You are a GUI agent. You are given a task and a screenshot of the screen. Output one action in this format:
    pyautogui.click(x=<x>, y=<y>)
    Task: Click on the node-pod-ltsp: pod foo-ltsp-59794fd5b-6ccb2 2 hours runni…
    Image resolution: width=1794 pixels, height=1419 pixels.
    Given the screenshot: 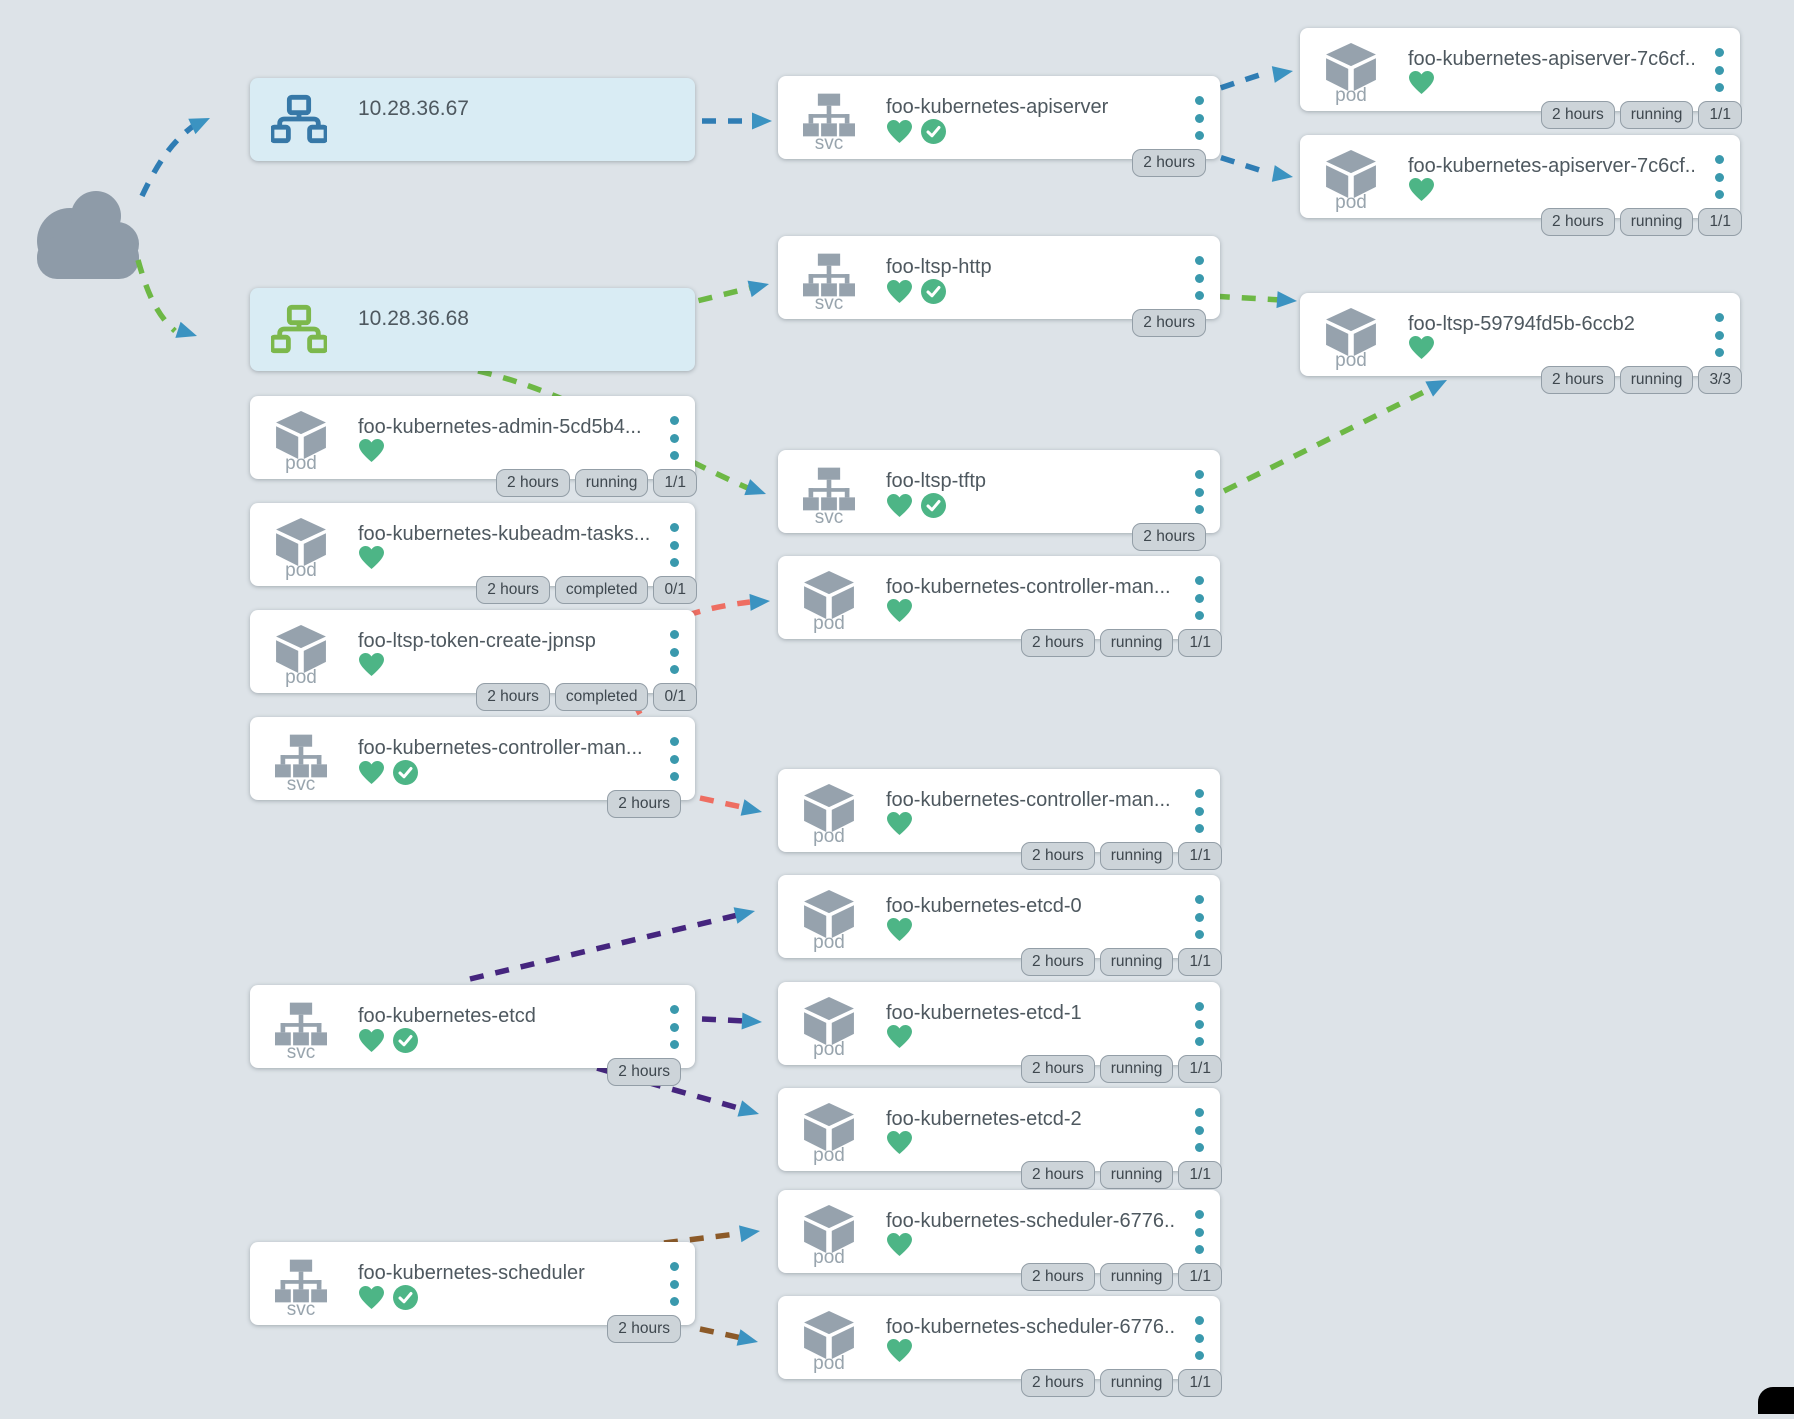 What is the action you would take?
    pyautogui.click(x=1521, y=343)
    